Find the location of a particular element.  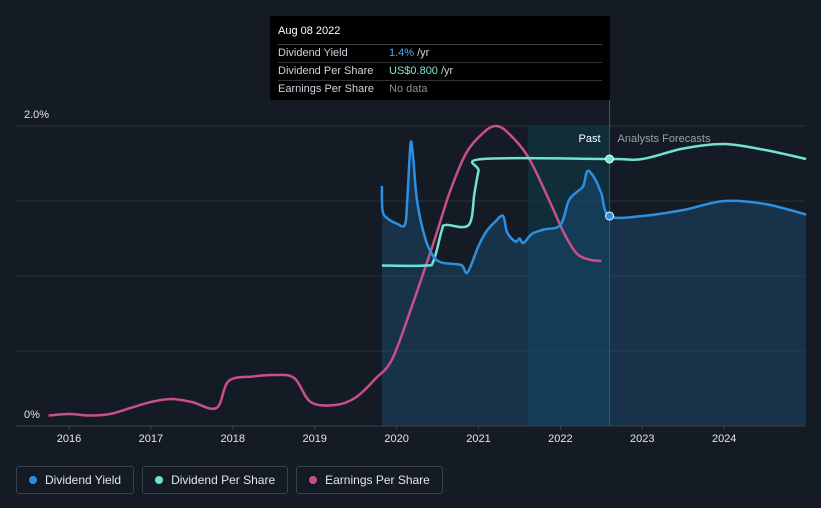

x-tick-label: 2019 is located at coordinates (314, 439).